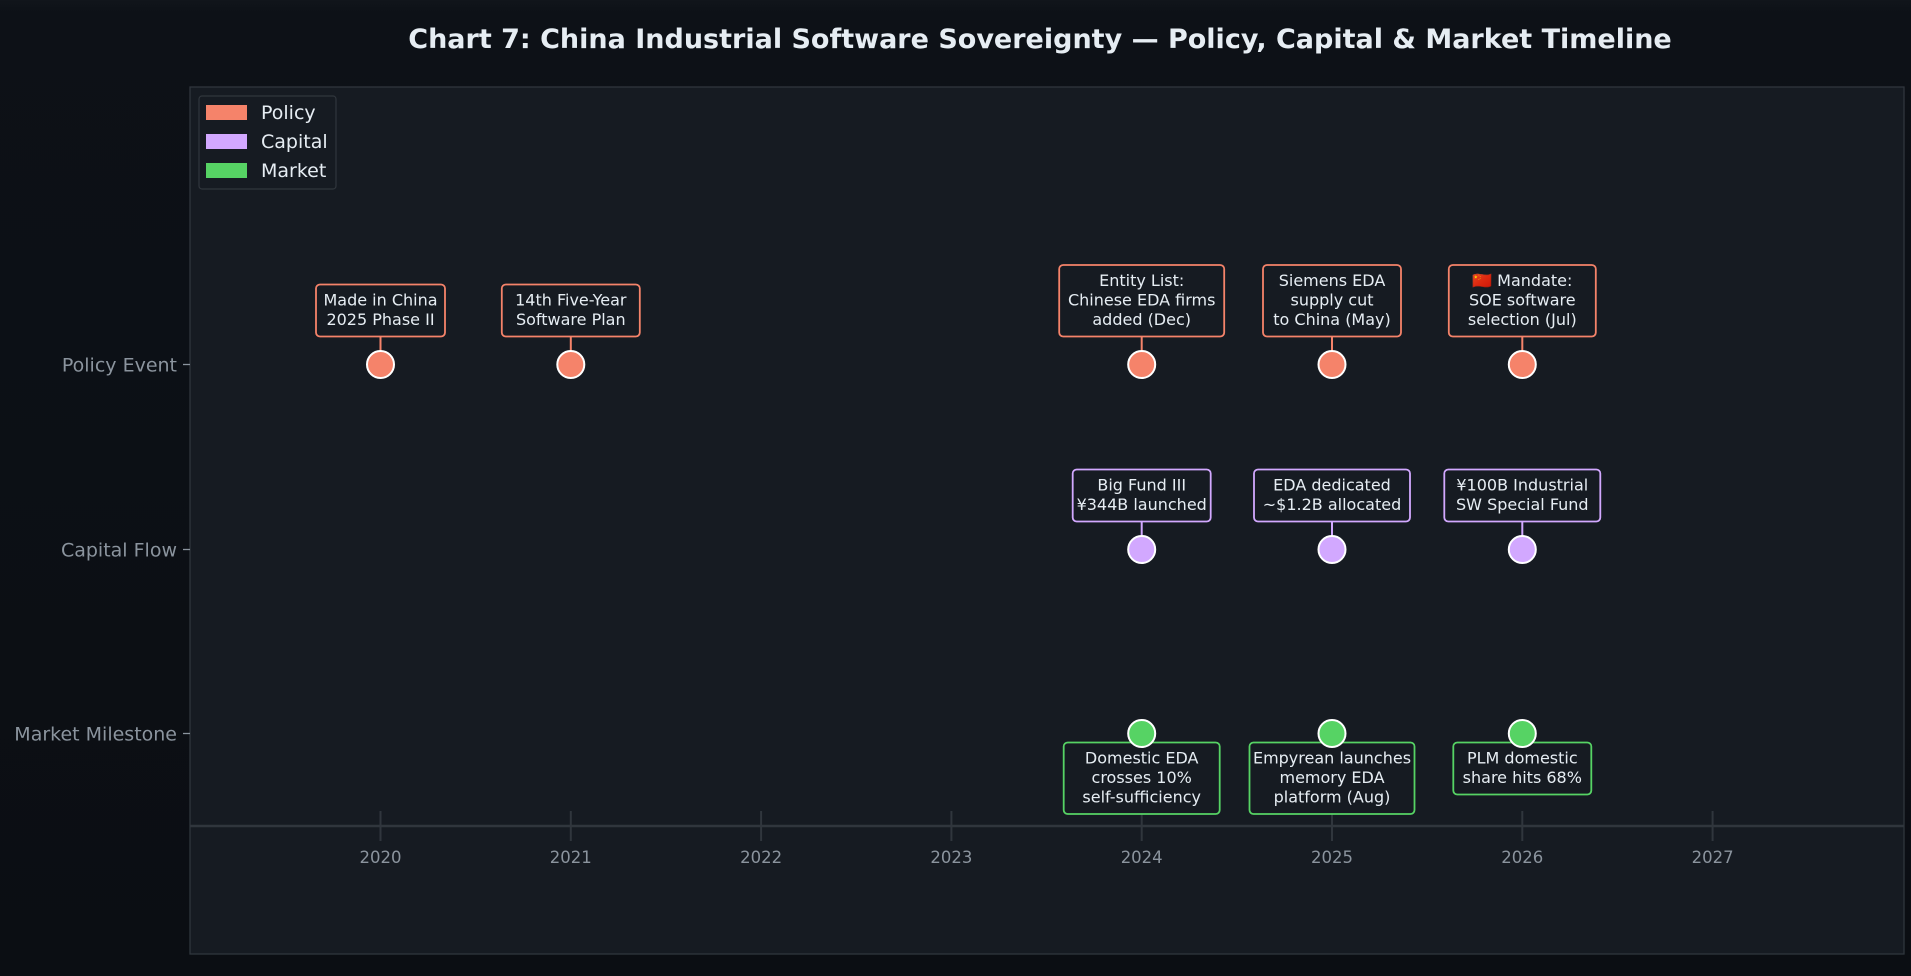 The image size is (1911, 976). What do you see at coordinates (288, 113) in the screenshot?
I see `legend-label-policy: Policy` at bounding box center [288, 113].